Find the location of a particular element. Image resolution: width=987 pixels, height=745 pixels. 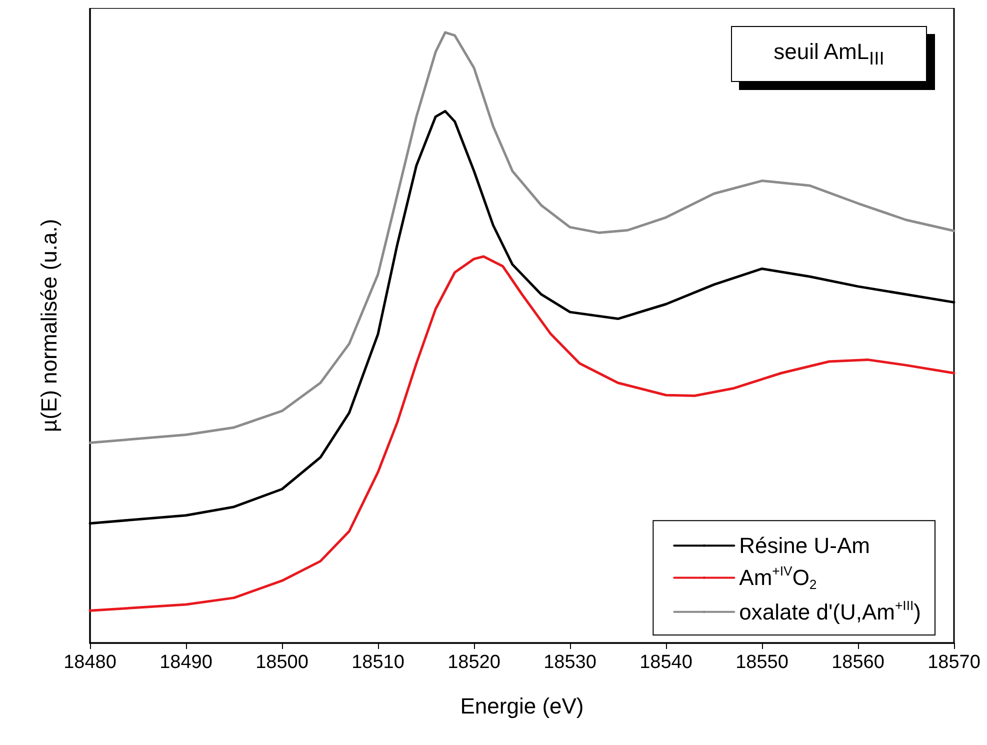

x-tick-label: 18480 is located at coordinates (90, 662).